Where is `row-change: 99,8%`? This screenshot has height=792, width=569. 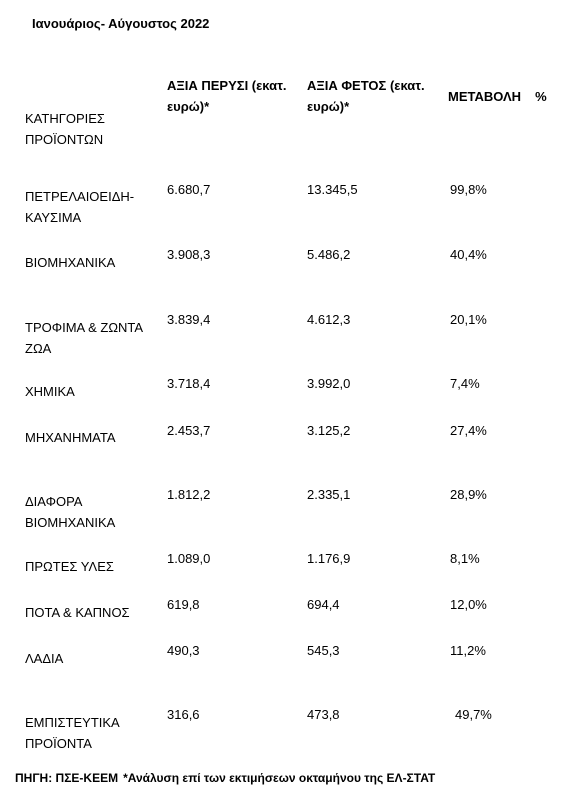 row-change: 99,8% is located at coordinates (468, 189).